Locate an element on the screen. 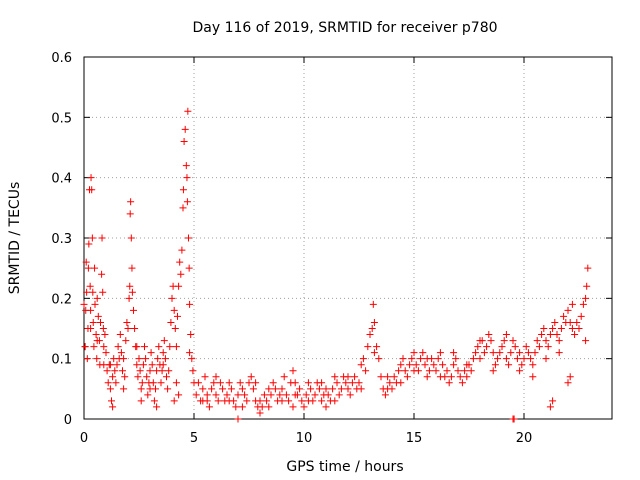  y-tick-label: 0.4 is located at coordinates (61, 179).